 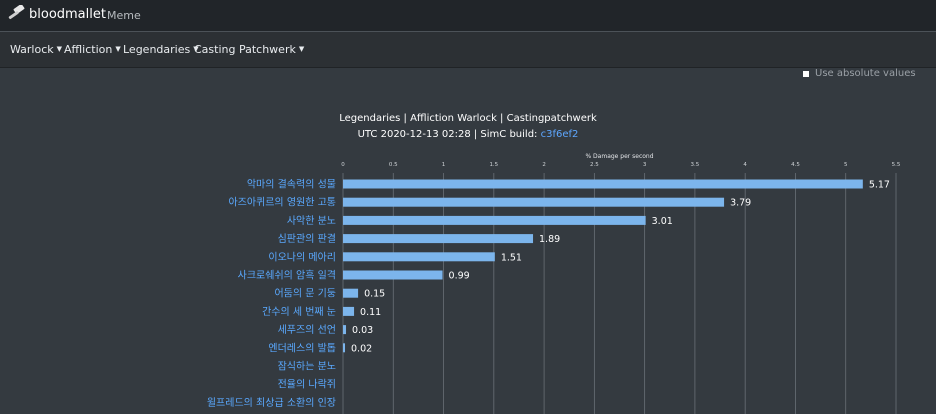 What do you see at coordinates (662, 221) in the screenshot?
I see `bar-value-label: 3.01` at bounding box center [662, 221].